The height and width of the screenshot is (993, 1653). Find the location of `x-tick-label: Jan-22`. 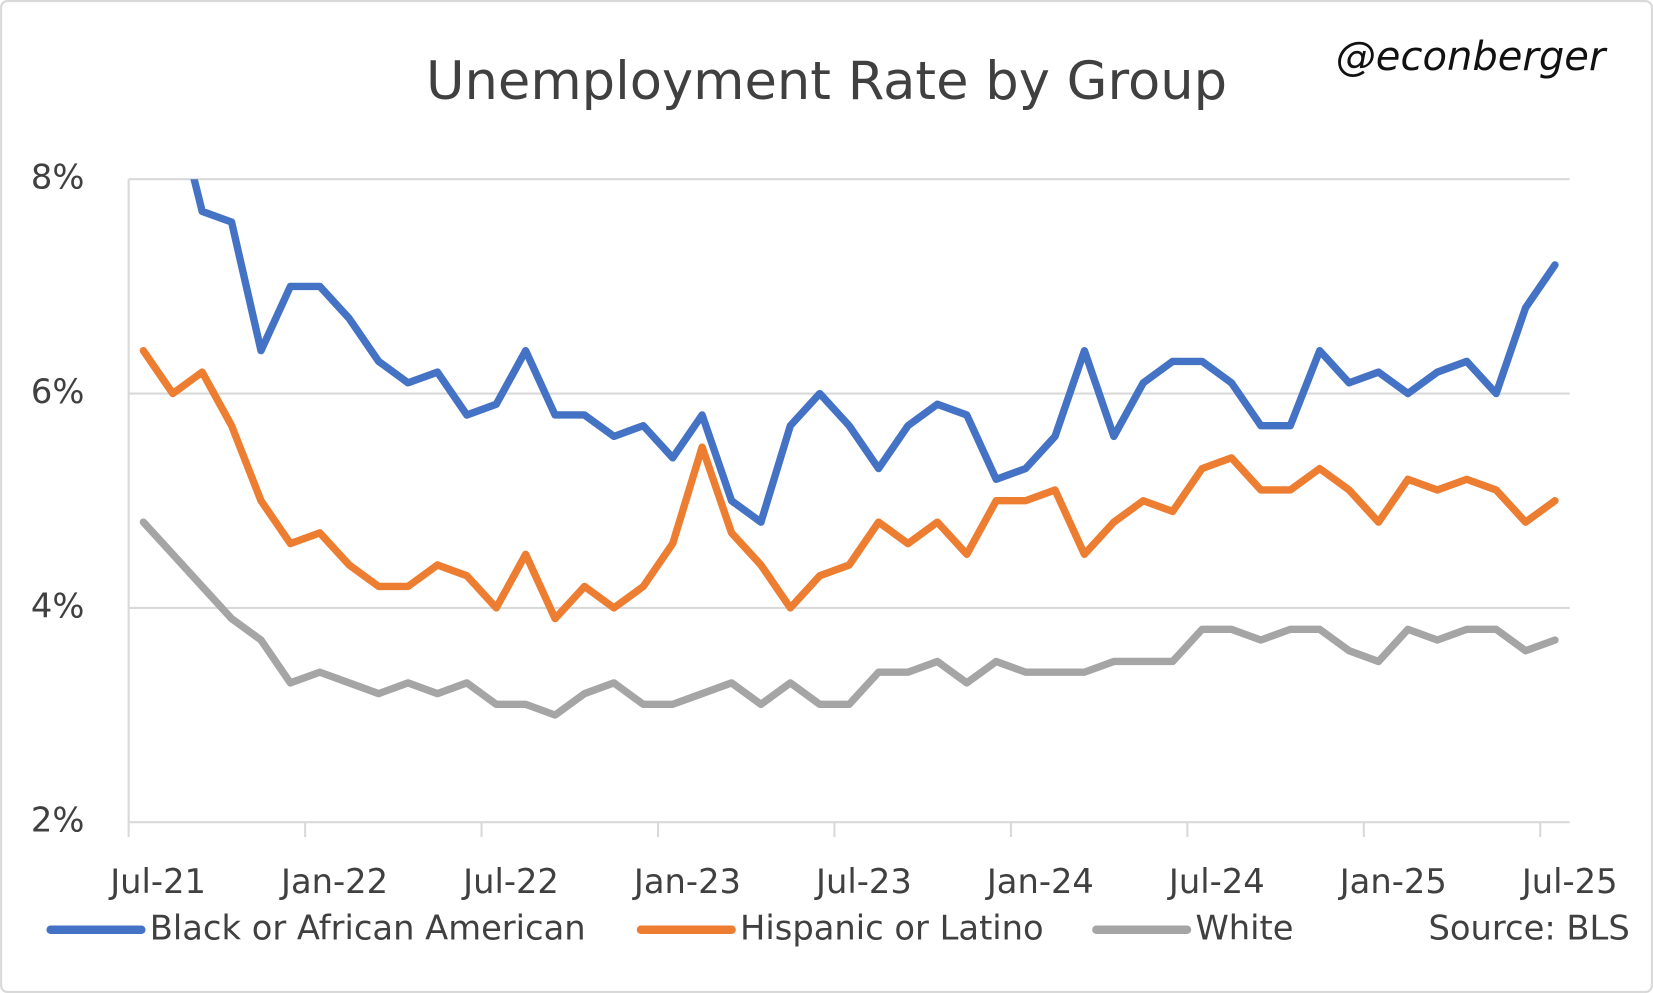

x-tick-label: Jan-22 is located at coordinates (333, 881).